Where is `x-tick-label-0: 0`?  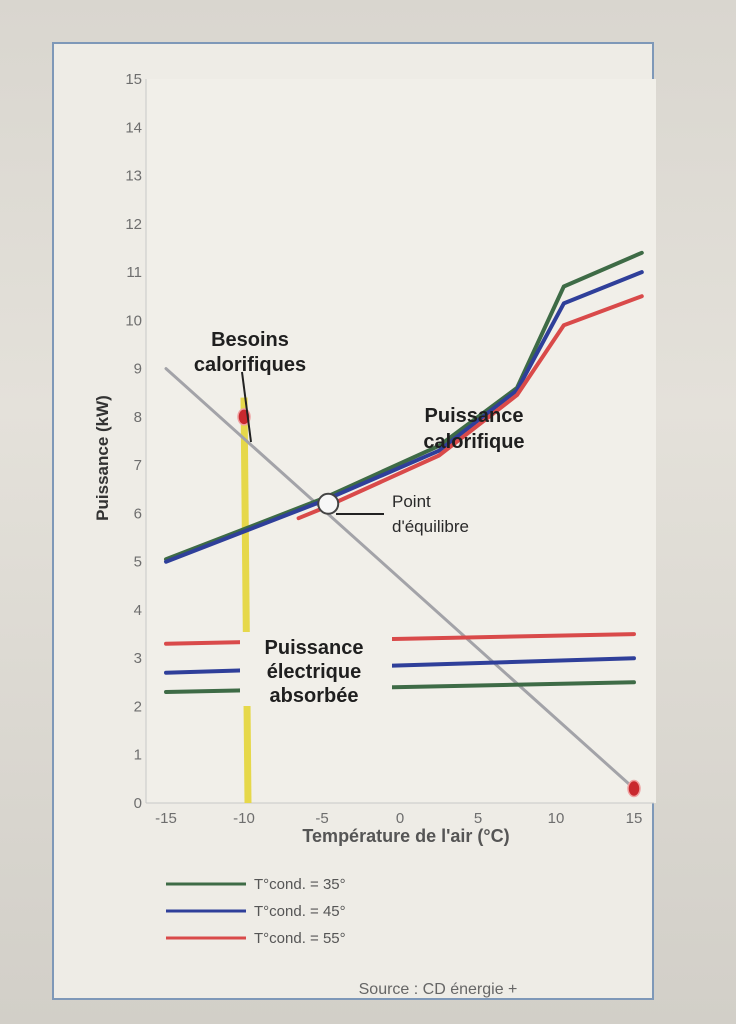
x-tick-label-0: 0 is located at coordinates (400, 818).